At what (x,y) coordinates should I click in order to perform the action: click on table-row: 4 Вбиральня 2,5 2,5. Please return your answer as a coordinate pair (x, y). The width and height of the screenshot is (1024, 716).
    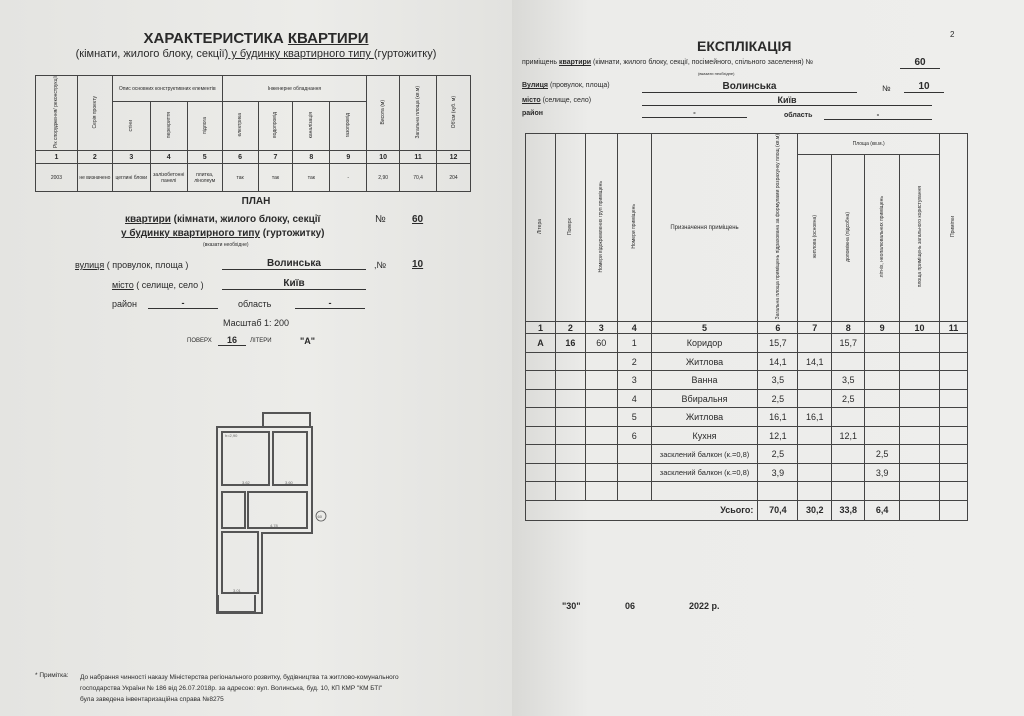
    Looking at the image, I should click on (747, 398).